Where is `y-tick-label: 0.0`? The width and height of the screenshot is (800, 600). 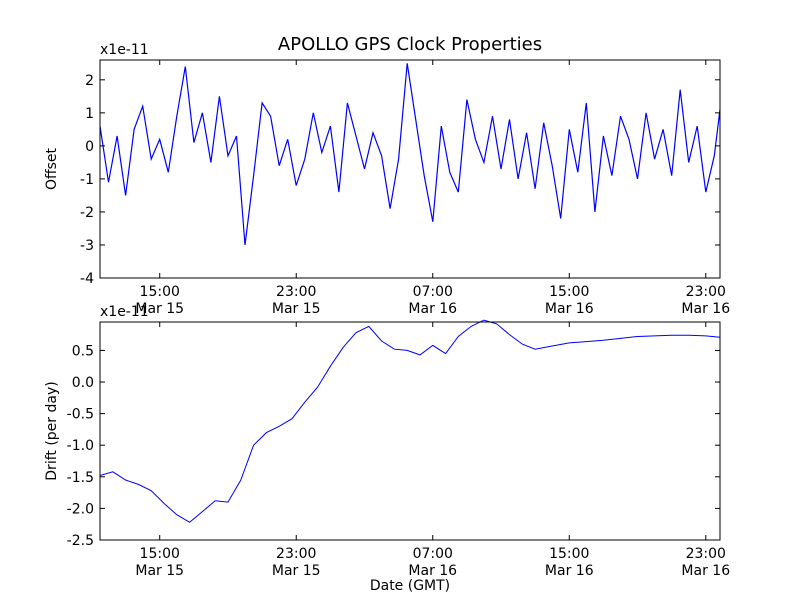 y-tick-label: 0.0 is located at coordinates (83, 383).